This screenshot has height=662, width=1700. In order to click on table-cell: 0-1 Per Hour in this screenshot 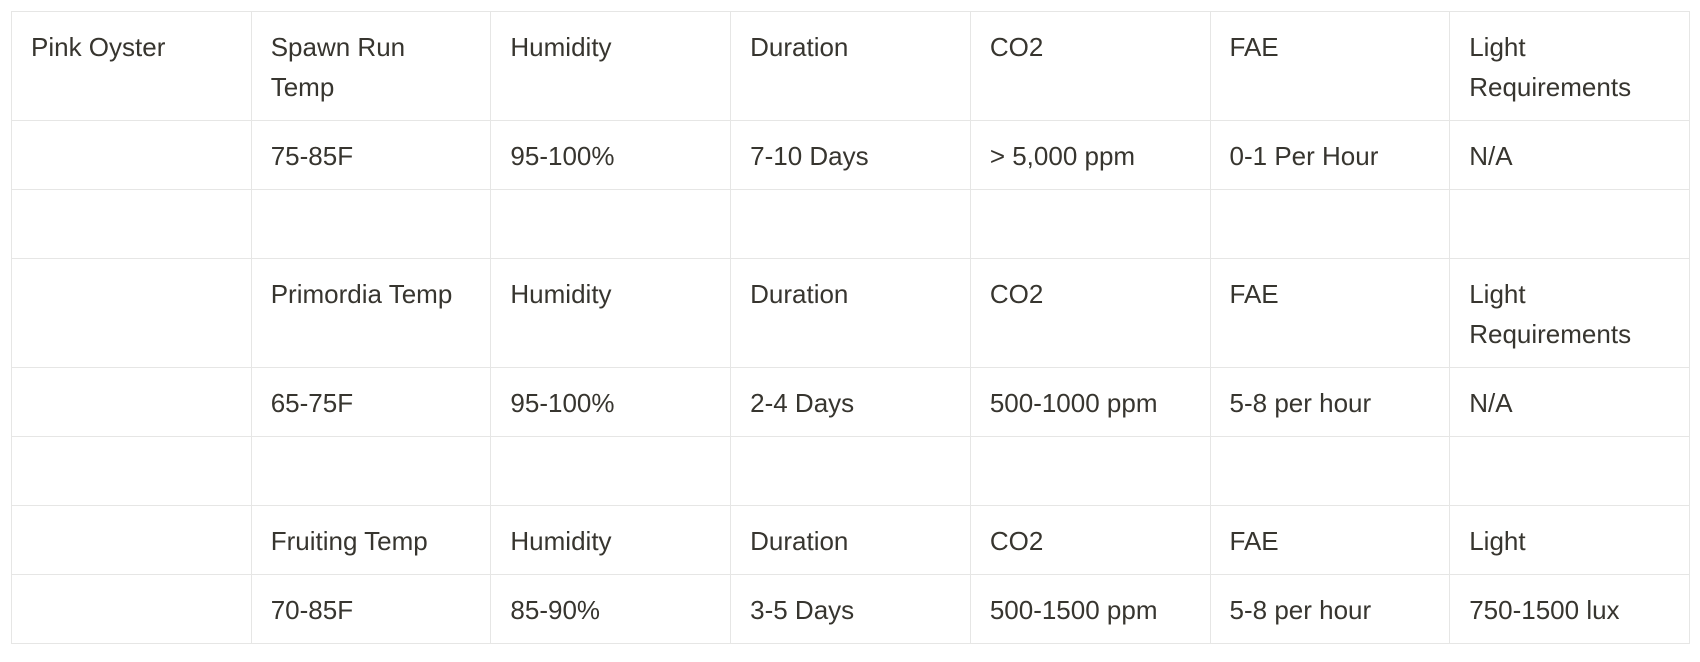, I will do `click(1330, 155)`.